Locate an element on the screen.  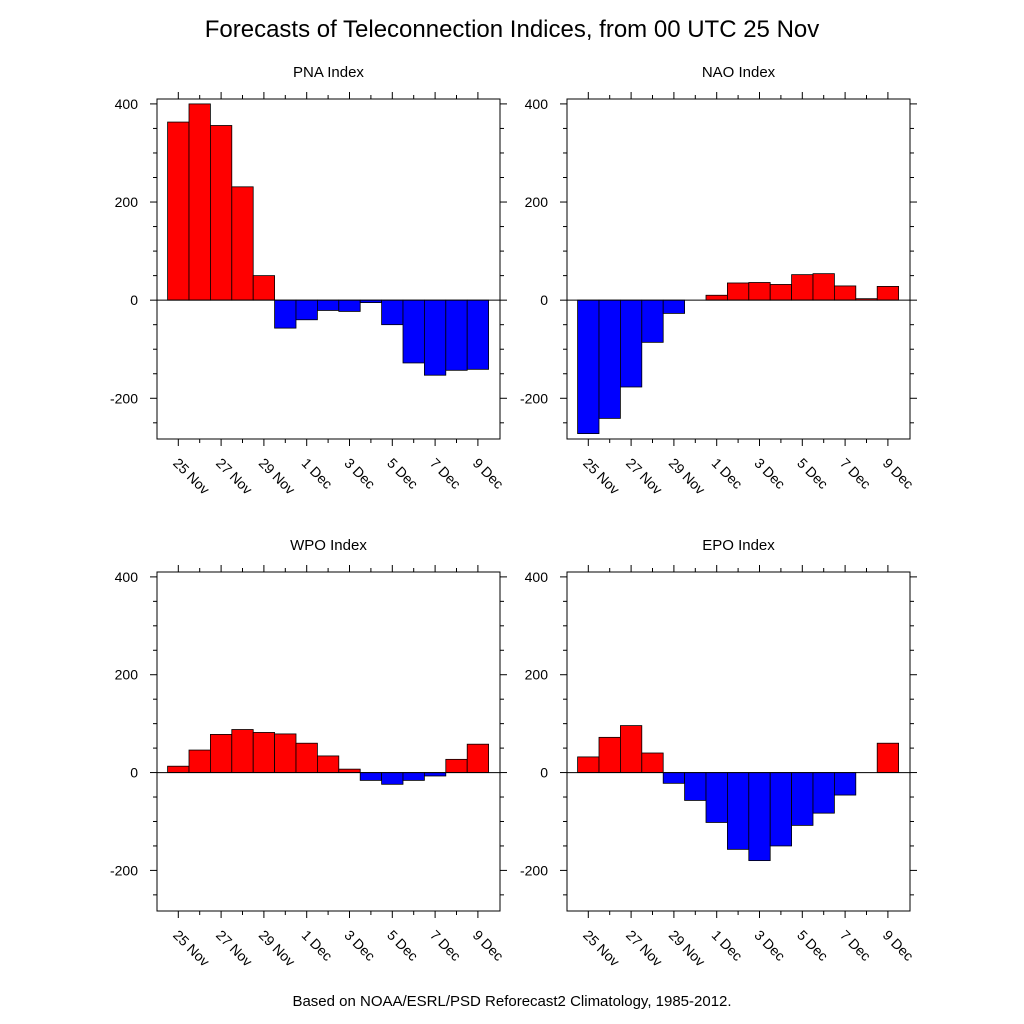
epo-x-tick-label: 9 Dec is located at coordinates (898, 945).